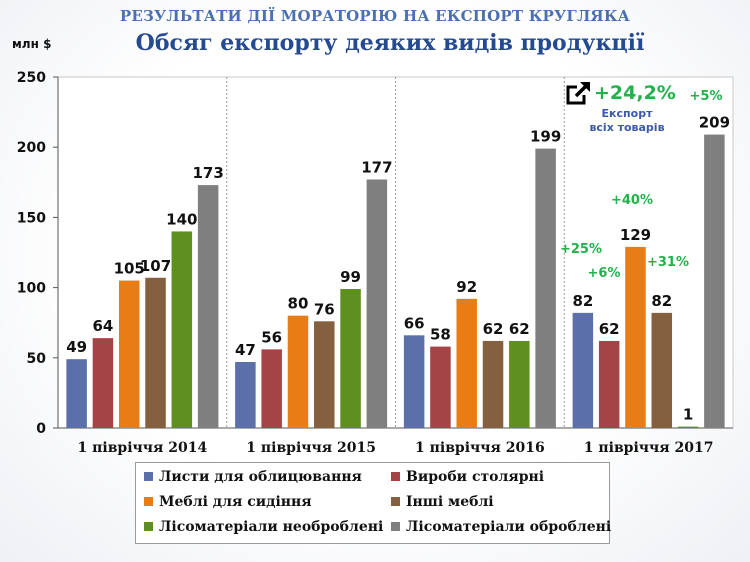  What do you see at coordinates (714, 123) in the screenshot?
I see `data-label: 209` at bounding box center [714, 123].